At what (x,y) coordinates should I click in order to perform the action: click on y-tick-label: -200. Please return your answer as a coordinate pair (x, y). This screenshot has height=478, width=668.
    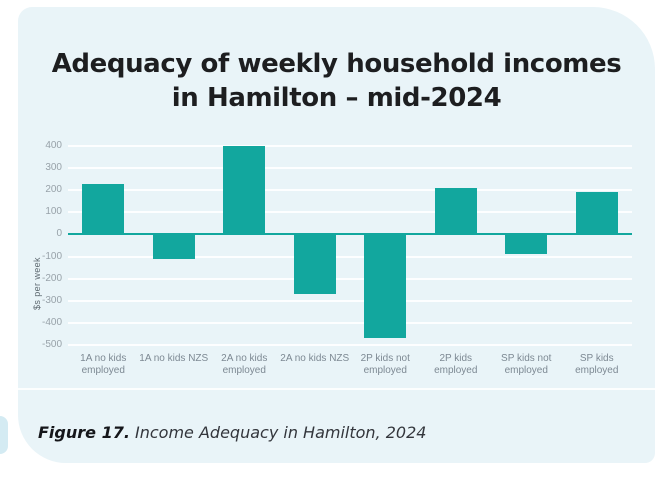
    Looking at the image, I should click on (51, 278).